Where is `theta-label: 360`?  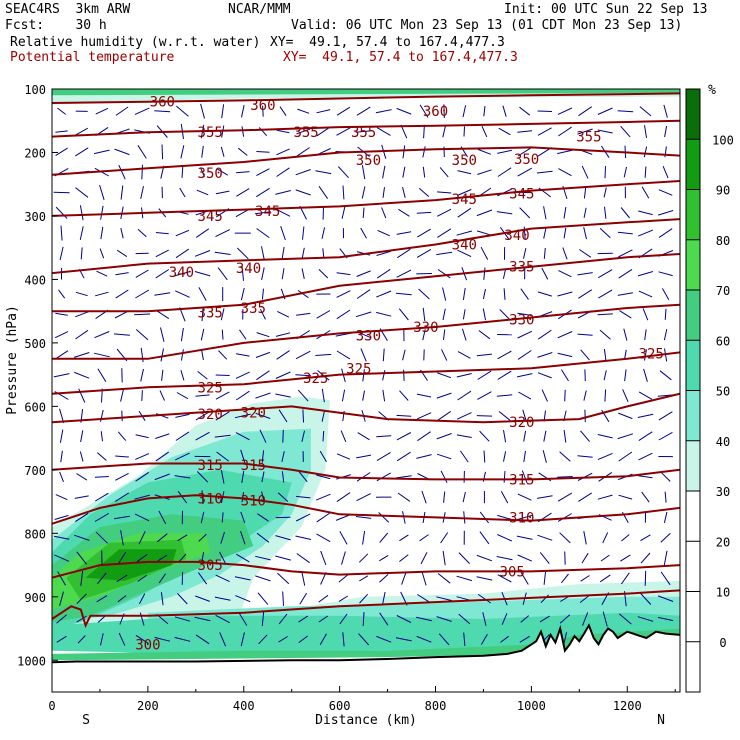
theta-label: 360 is located at coordinates (262, 106).